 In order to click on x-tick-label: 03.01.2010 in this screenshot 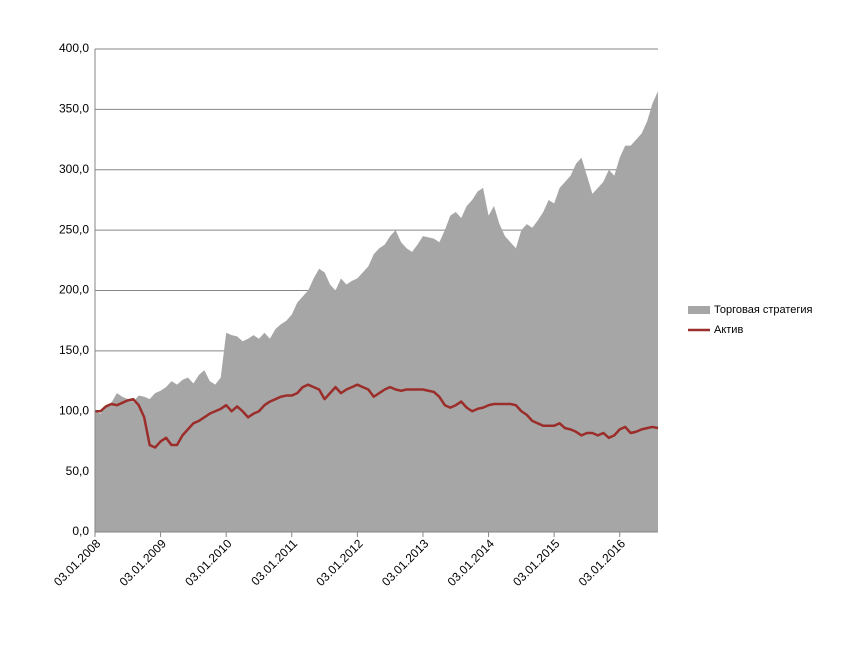, I will do `click(208, 562)`.